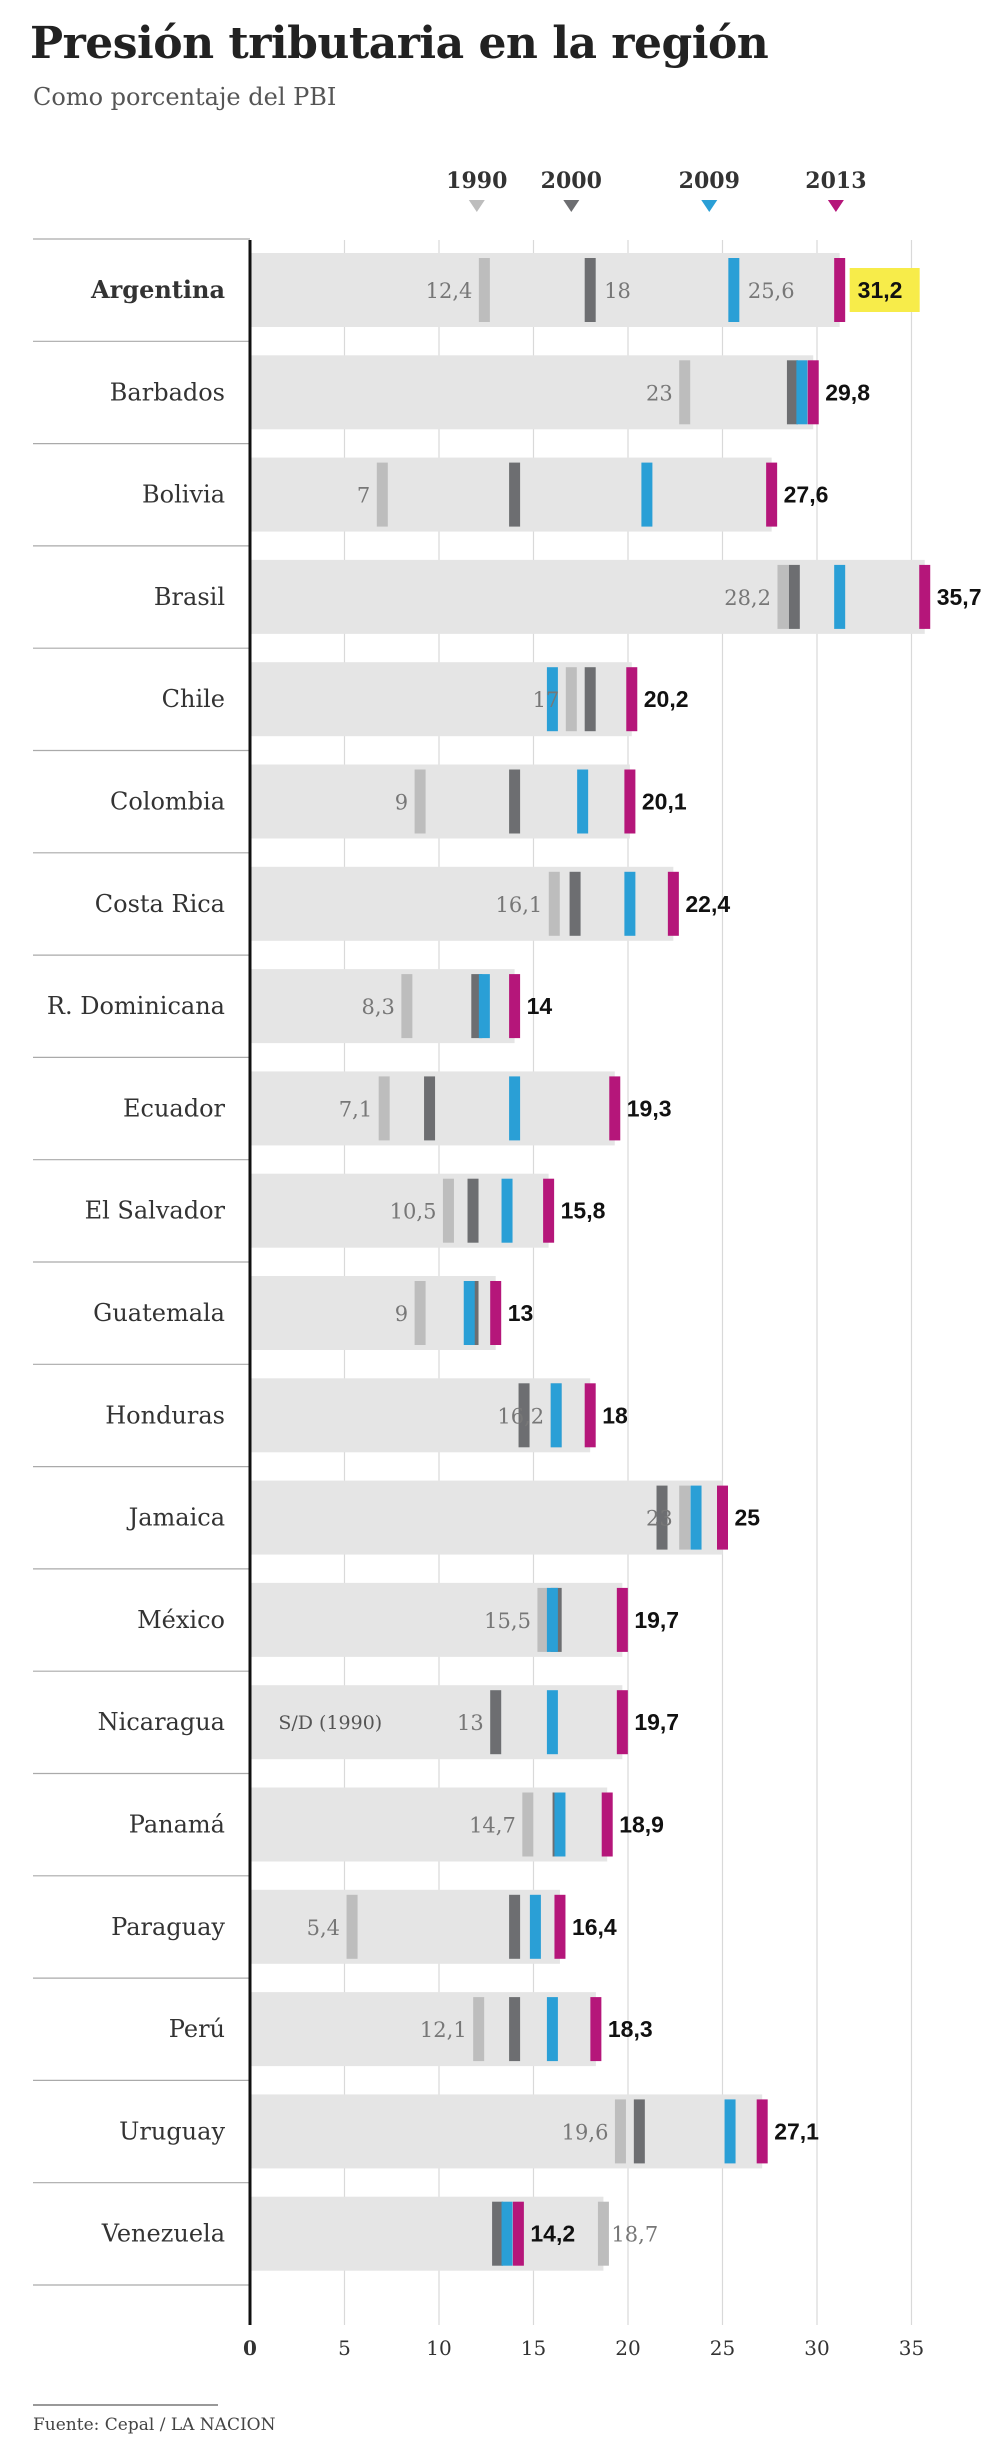 This screenshot has height=2453, width=1000. I want to click on country-label: El Salvador, so click(155, 1211).